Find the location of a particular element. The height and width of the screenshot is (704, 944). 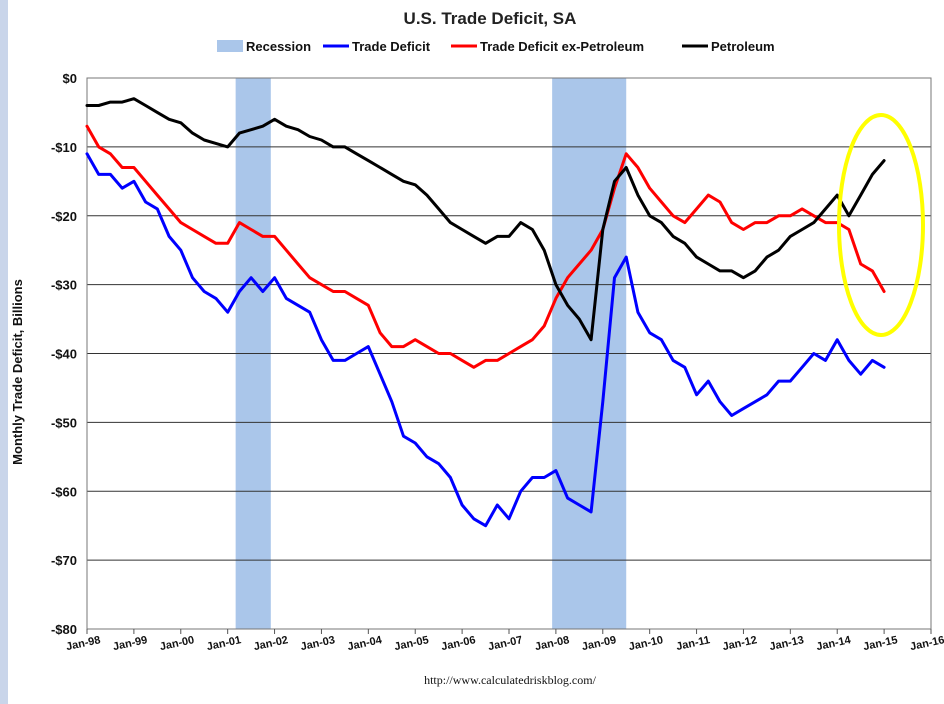

x-tick-label: Jan-05 is located at coordinates (411, 643).